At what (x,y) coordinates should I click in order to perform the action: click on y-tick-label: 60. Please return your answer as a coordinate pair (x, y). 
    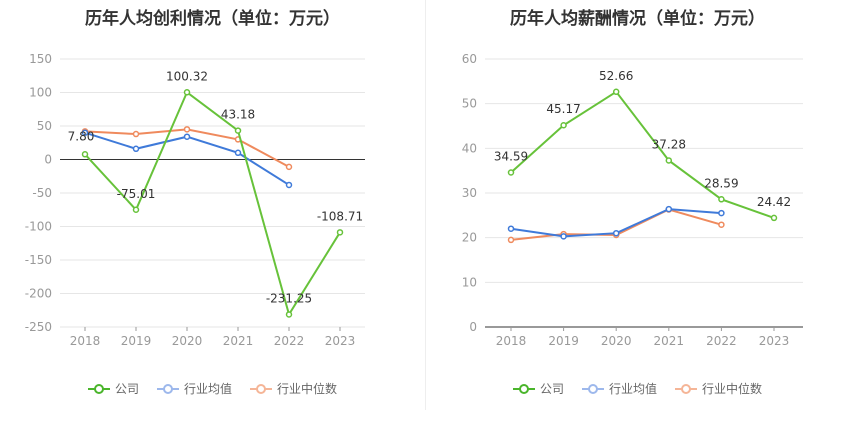
    Looking at the image, I should click on (469, 59).